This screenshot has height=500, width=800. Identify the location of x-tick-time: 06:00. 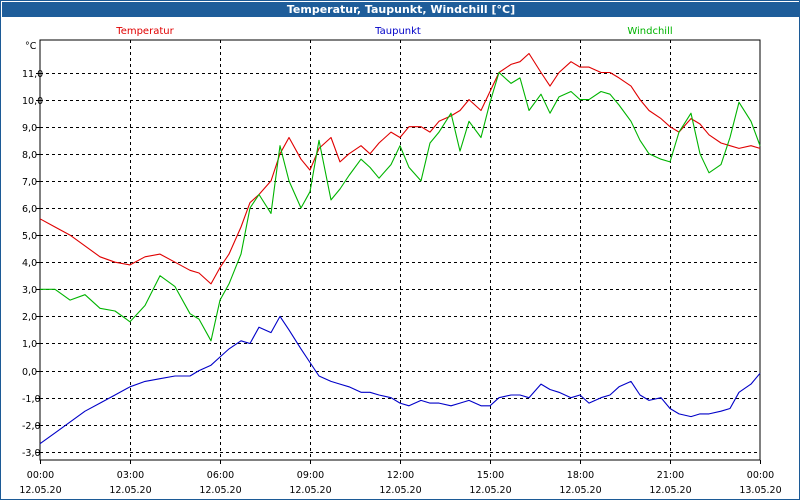
(220, 475).